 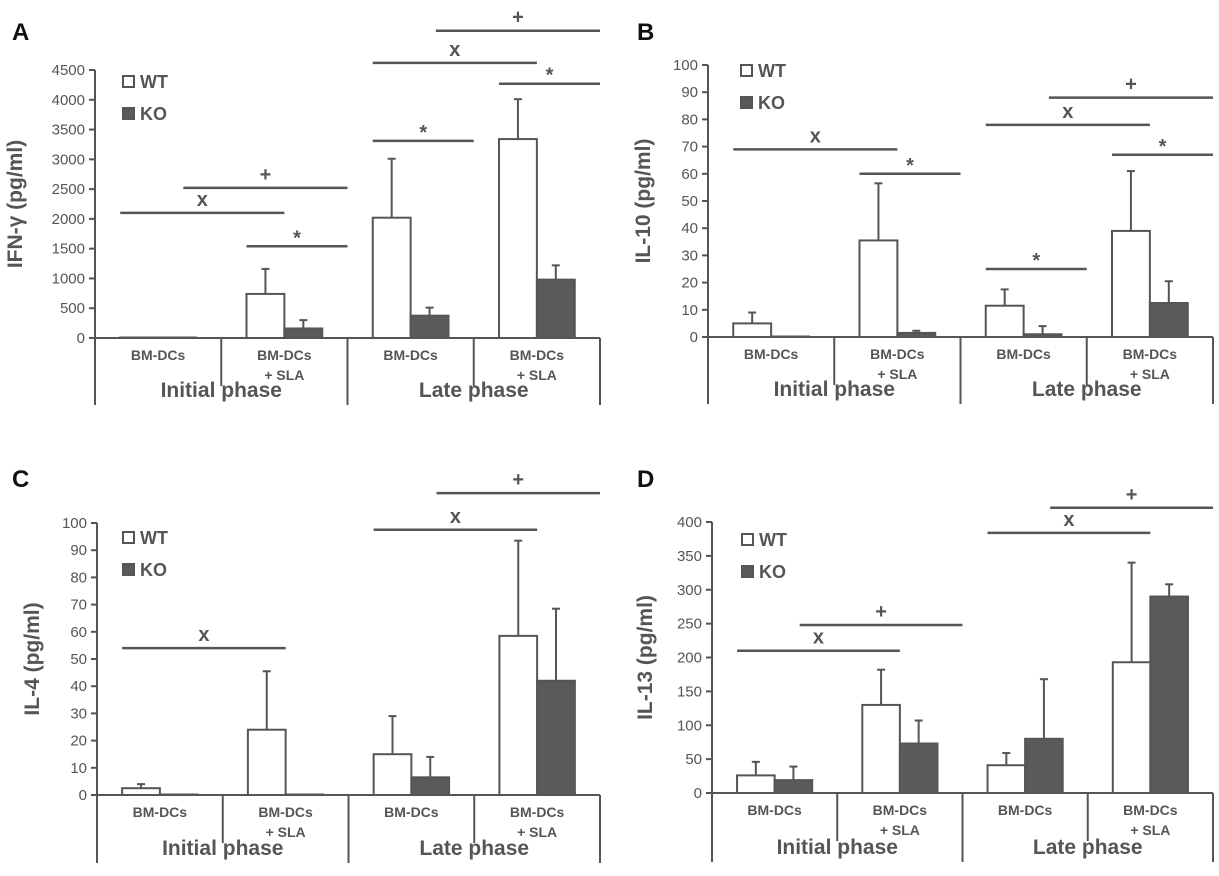 I want to click on y-tick-label: 2000, so click(x=68, y=219).